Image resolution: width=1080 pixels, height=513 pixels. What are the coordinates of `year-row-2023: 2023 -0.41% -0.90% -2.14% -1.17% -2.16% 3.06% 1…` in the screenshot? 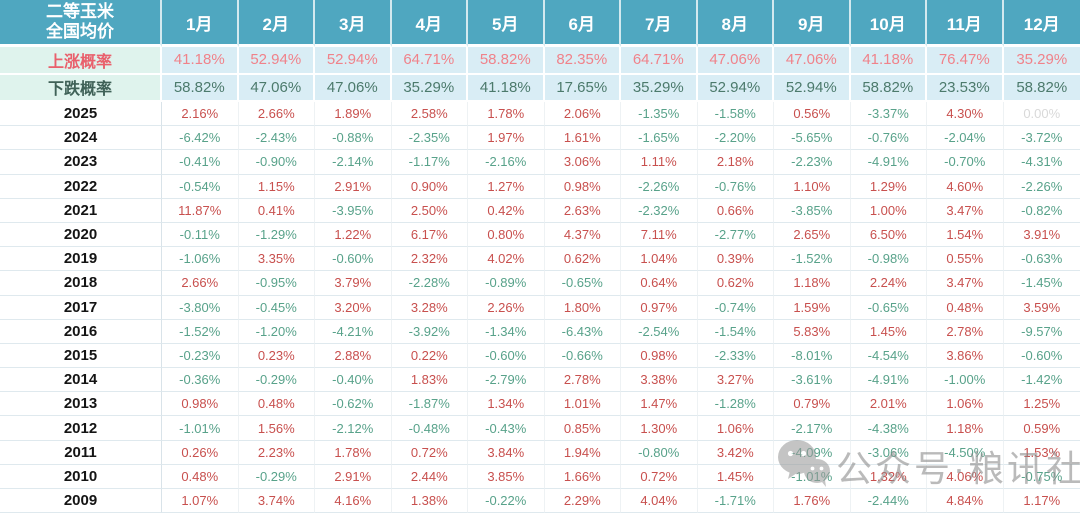 It's located at (540, 162).